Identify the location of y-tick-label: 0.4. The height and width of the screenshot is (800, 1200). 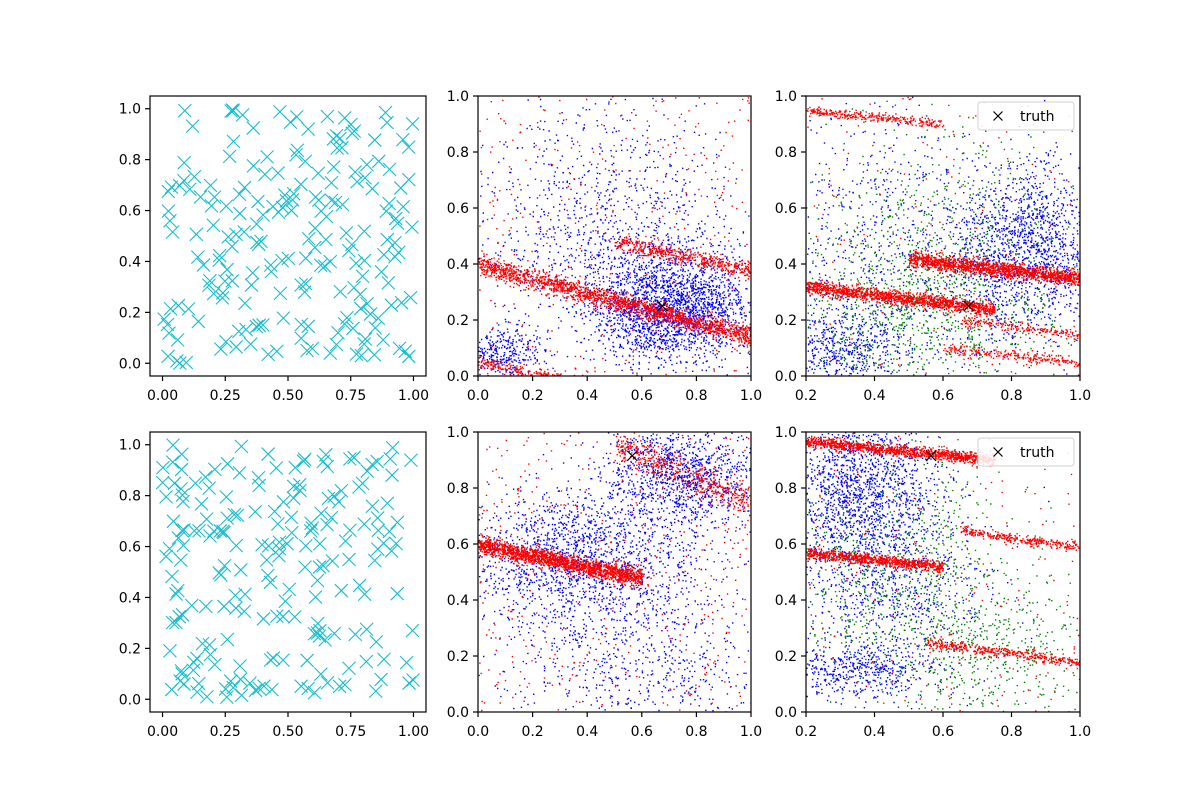
(458, 265).